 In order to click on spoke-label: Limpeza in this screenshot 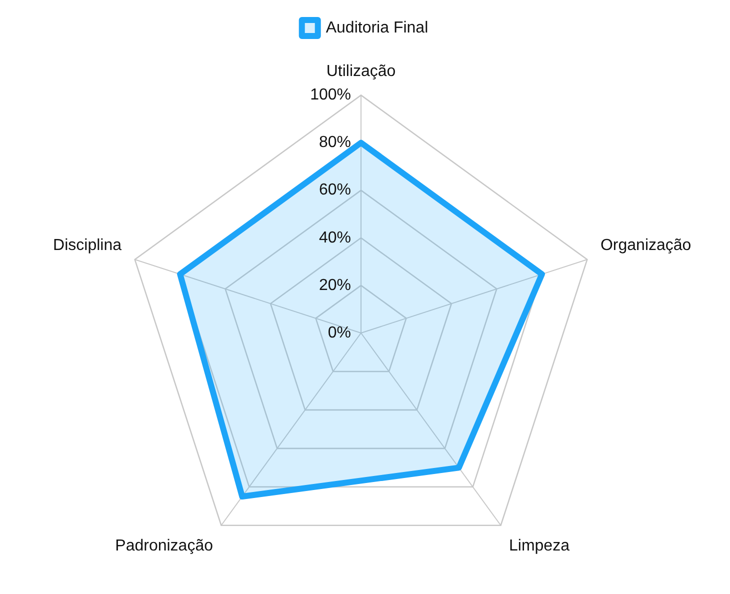, I will do `click(539, 546)`.